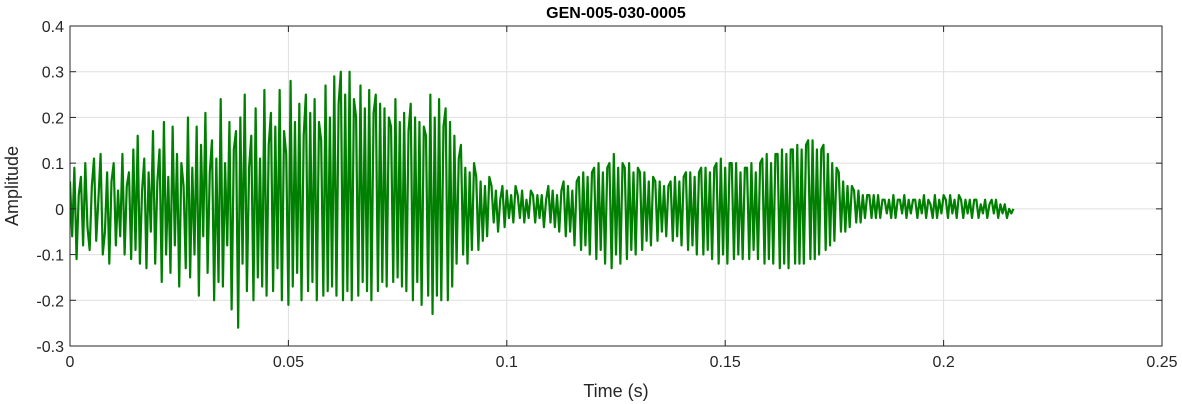 The width and height of the screenshot is (1182, 404). What do you see at coordinates (50, 256) in the screenshot?
I see `y-tick-label: -0.1` at bounding box center [50, 256].